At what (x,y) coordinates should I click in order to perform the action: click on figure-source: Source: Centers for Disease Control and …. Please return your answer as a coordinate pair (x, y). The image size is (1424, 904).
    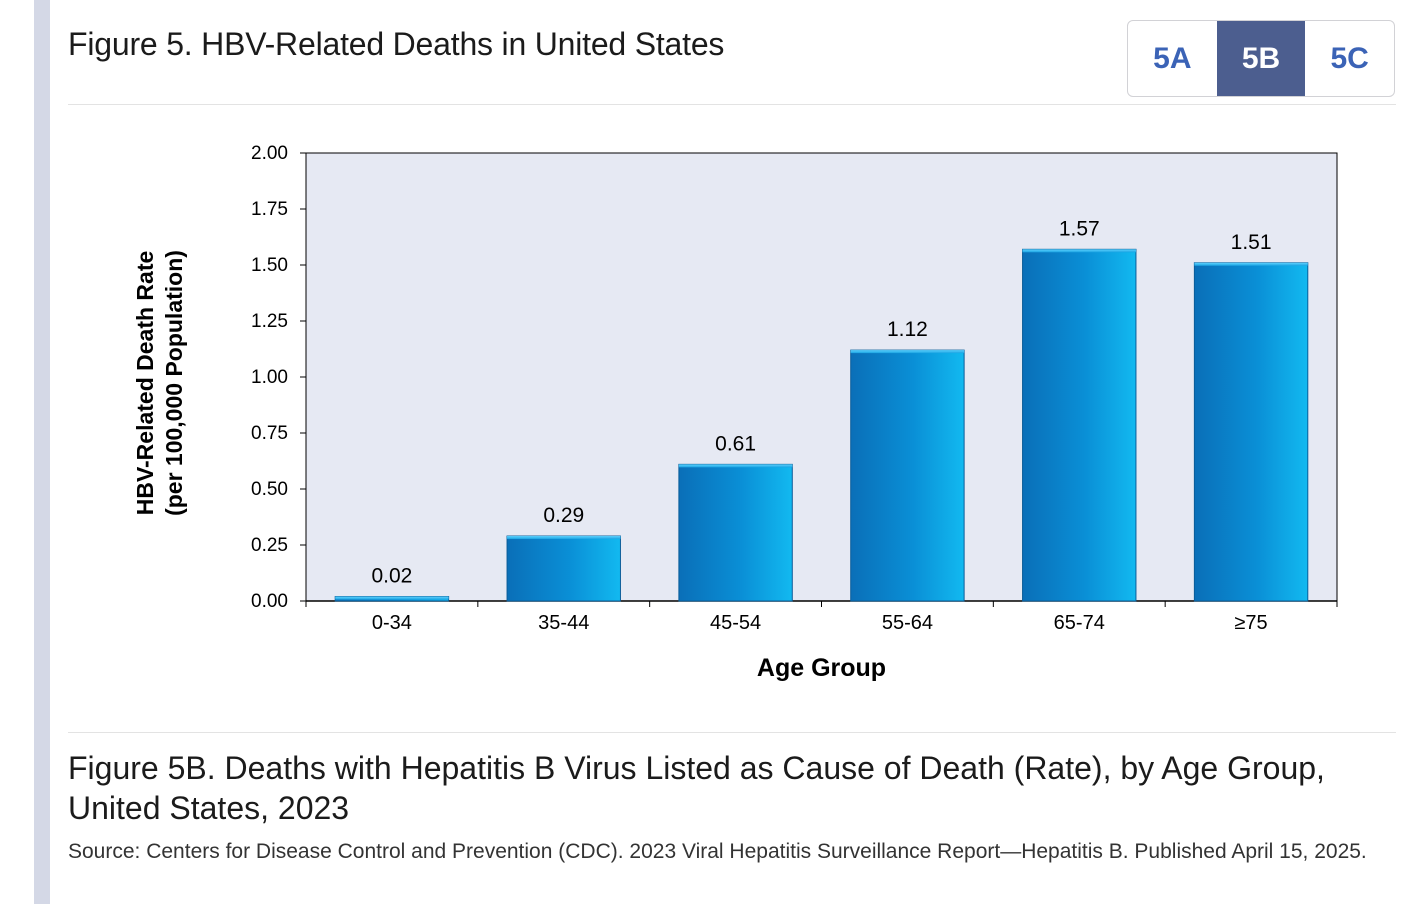
    Looking at the image, I should click on (717, 851).